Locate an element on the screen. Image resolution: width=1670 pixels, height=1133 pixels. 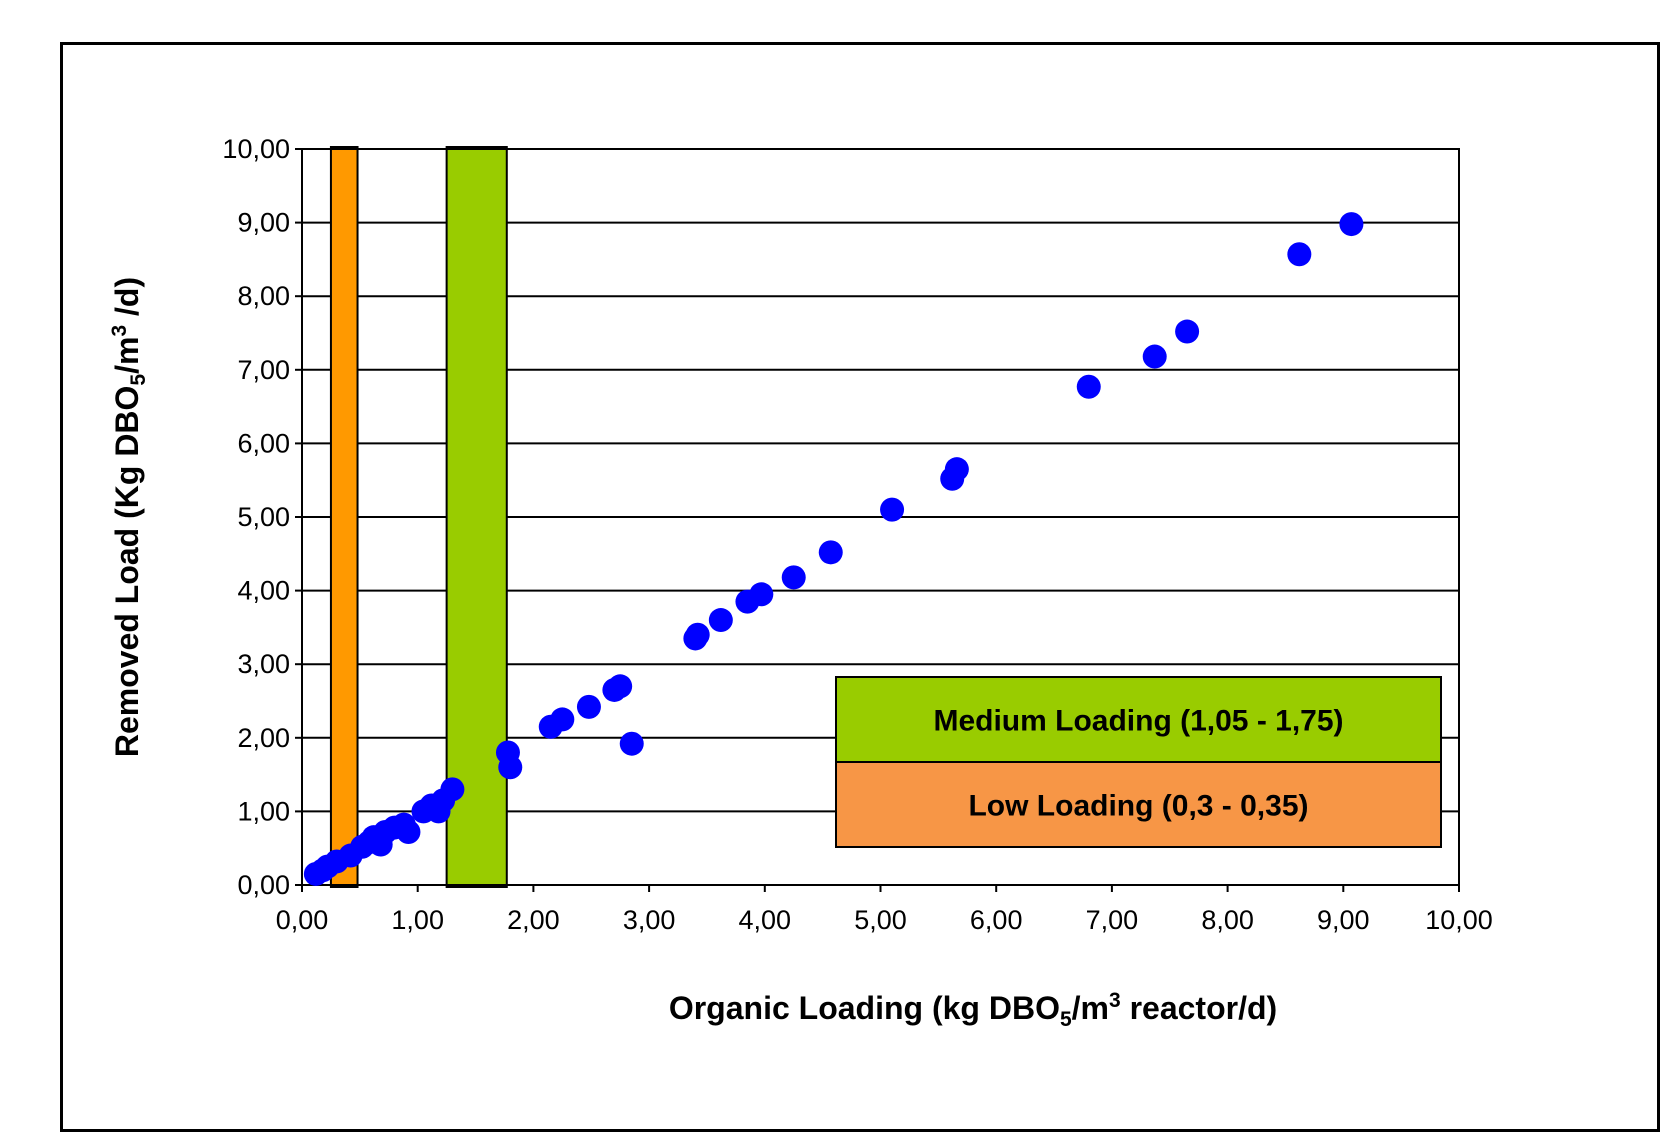
y-tick-label: 2,00 is located at coordinates (263, 738).